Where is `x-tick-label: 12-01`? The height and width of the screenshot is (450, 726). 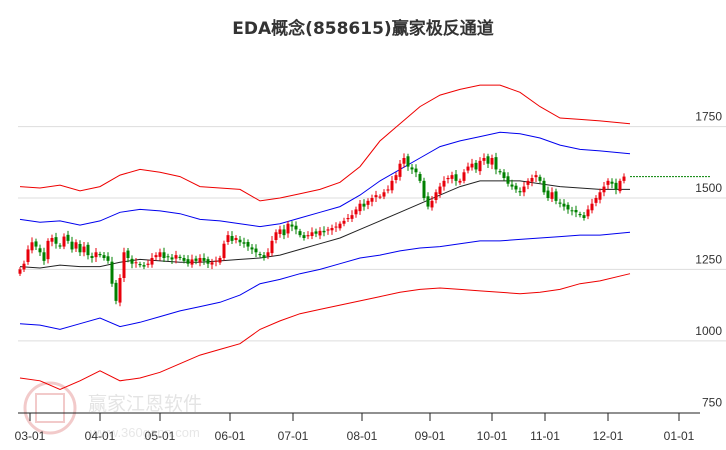
x-tick-label: 12-01 is located at coordinates (608, 436).